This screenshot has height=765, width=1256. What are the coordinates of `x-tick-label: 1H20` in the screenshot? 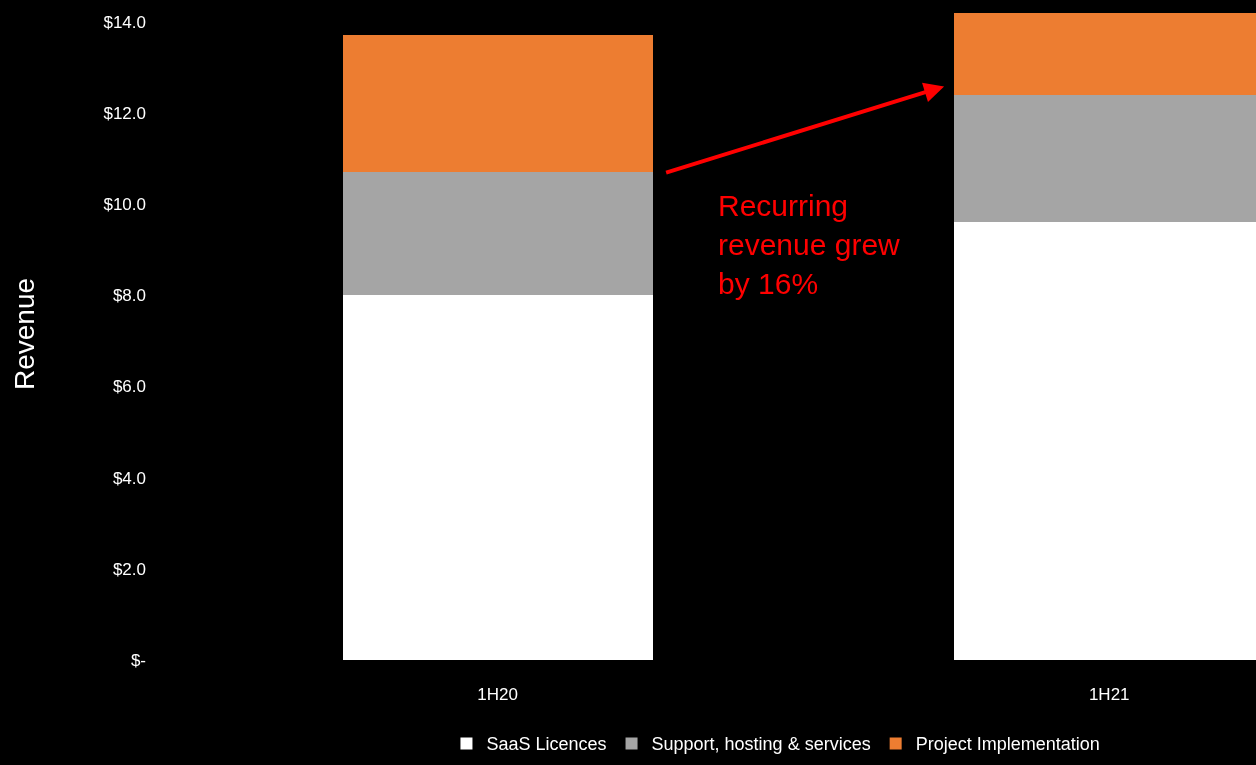 It's located at (497, 694).